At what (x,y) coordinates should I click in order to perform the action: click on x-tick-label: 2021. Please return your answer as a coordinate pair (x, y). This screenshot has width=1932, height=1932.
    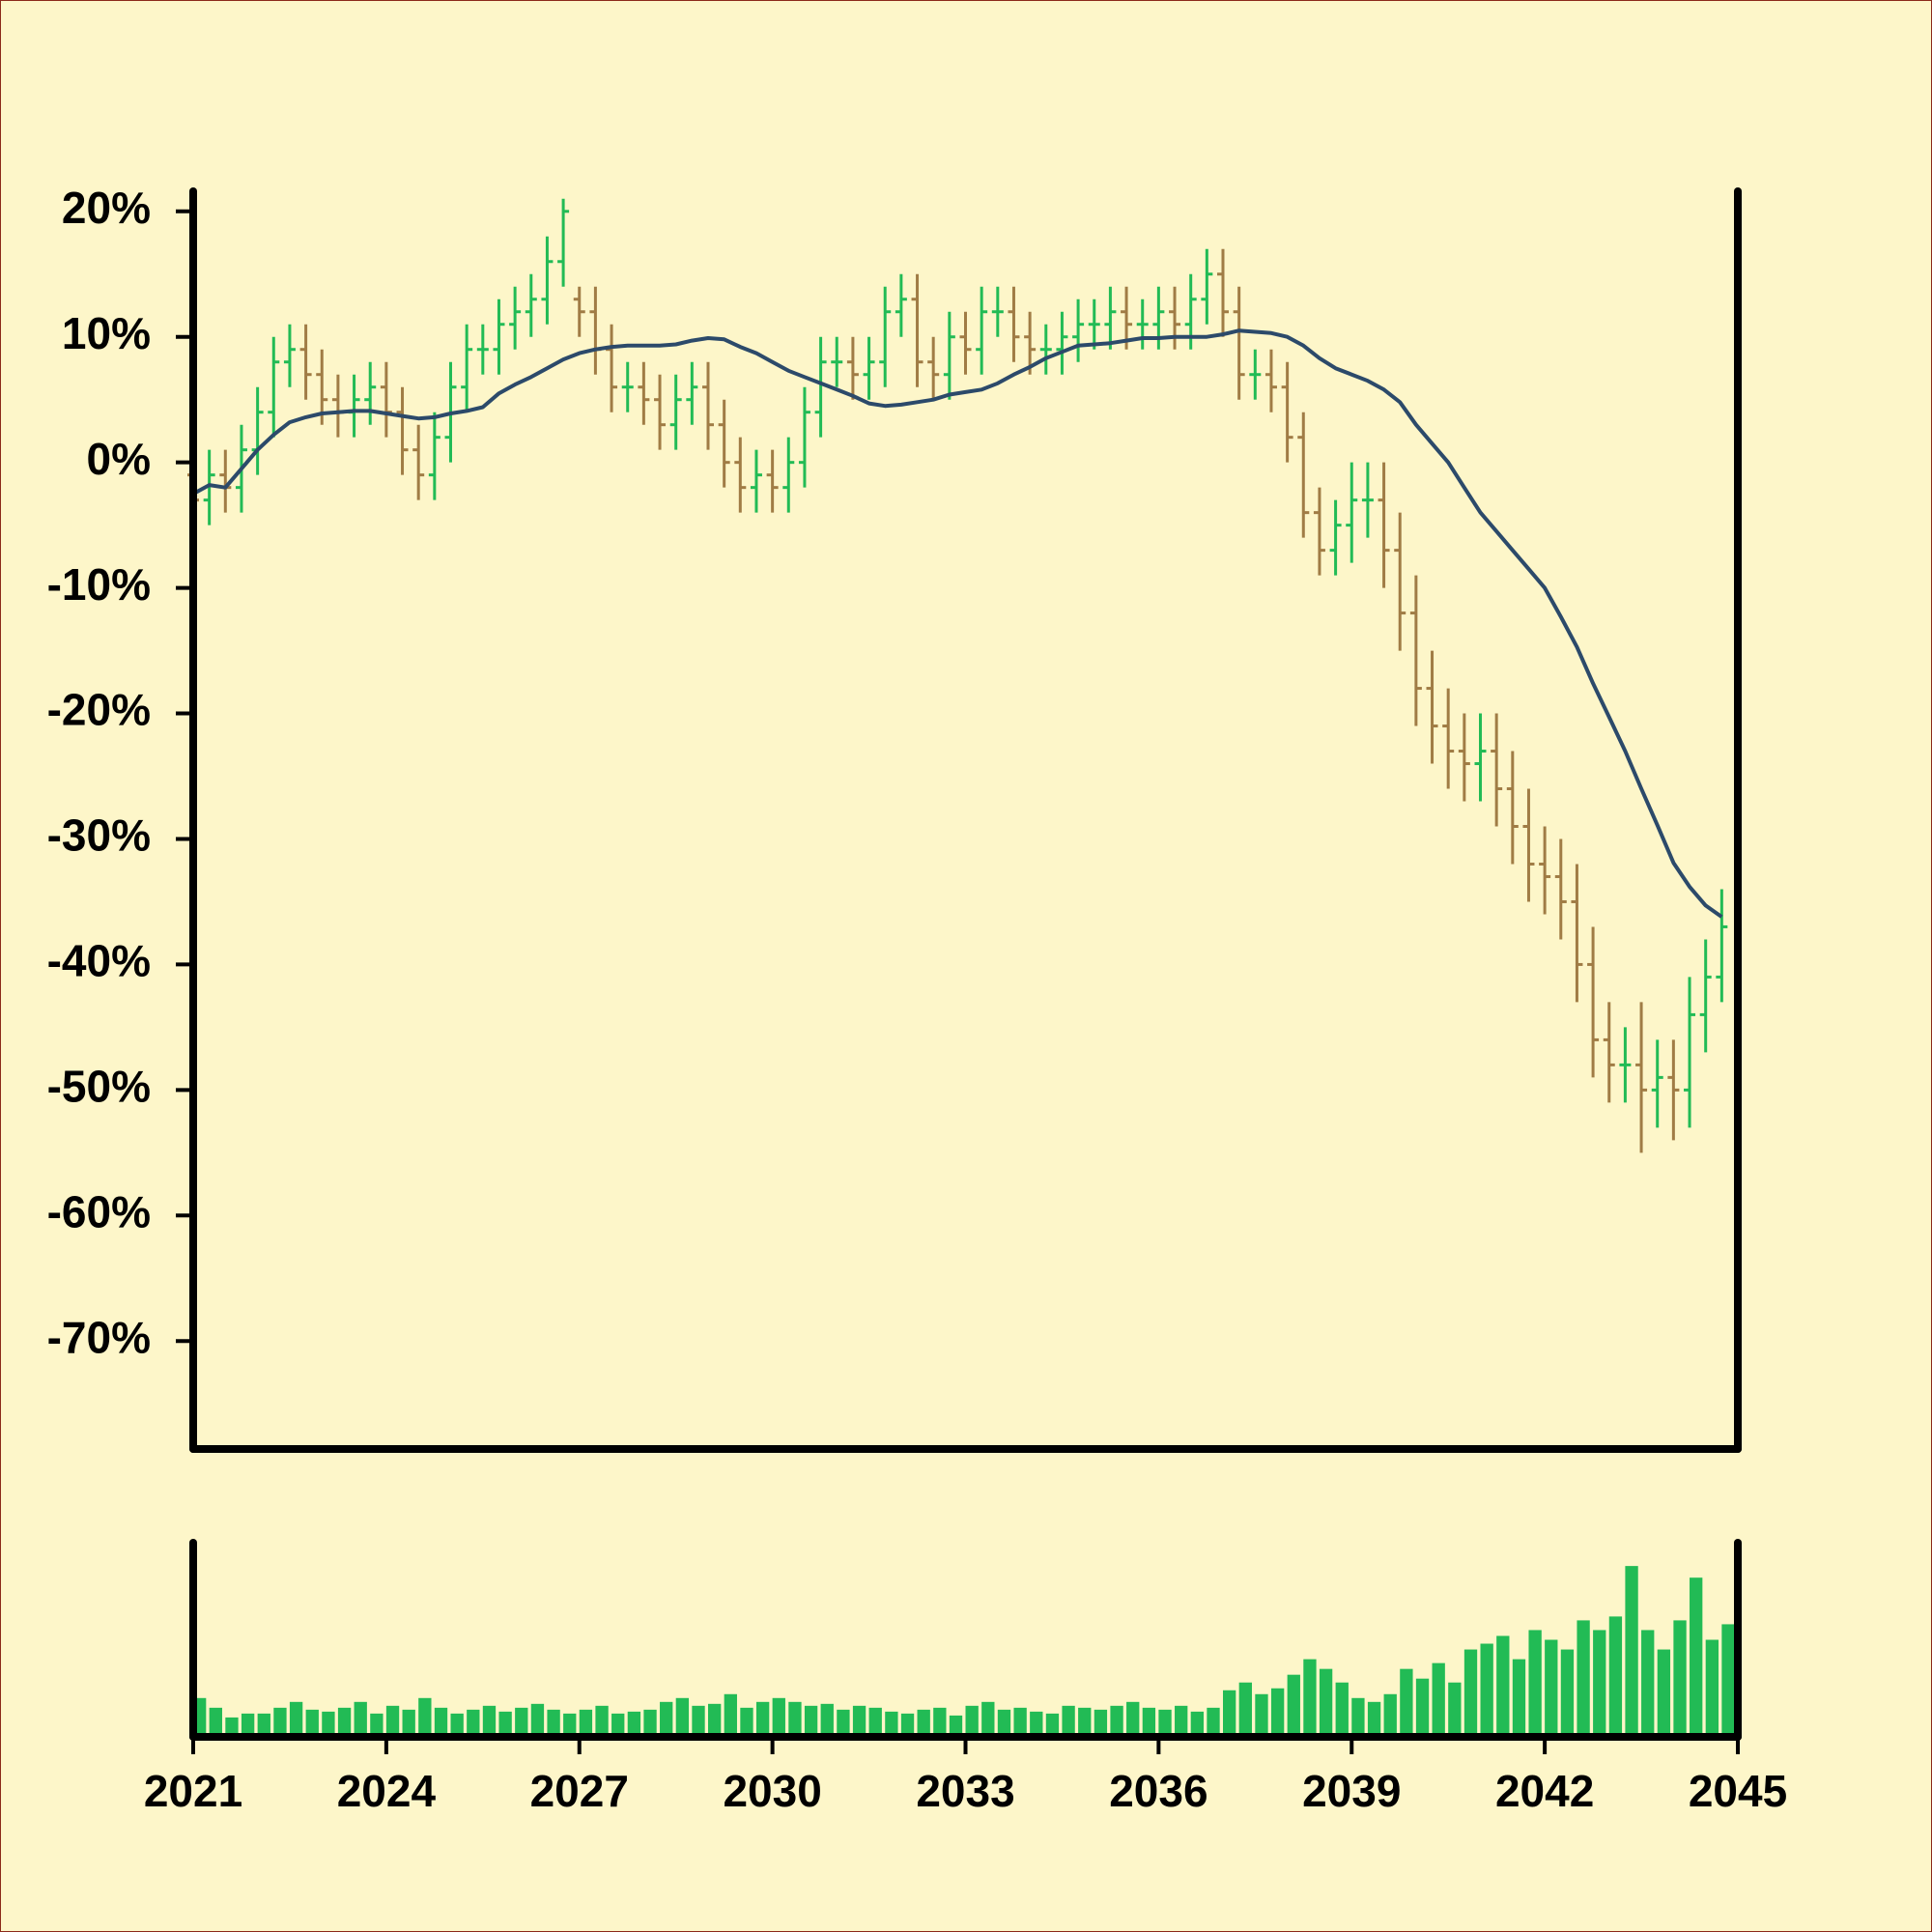
    Looking at the image, I should click on (193, 1791).